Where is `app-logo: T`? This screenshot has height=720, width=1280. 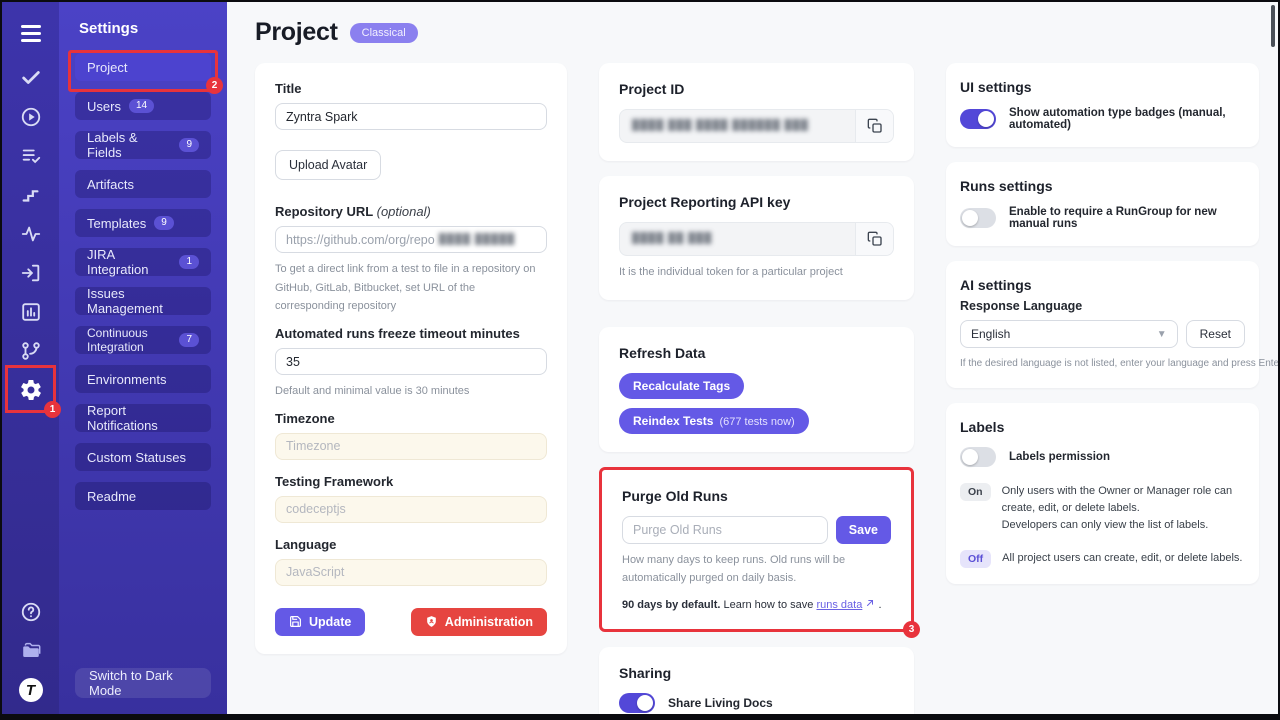
app-logo: T is located at coordinates (31, 690).